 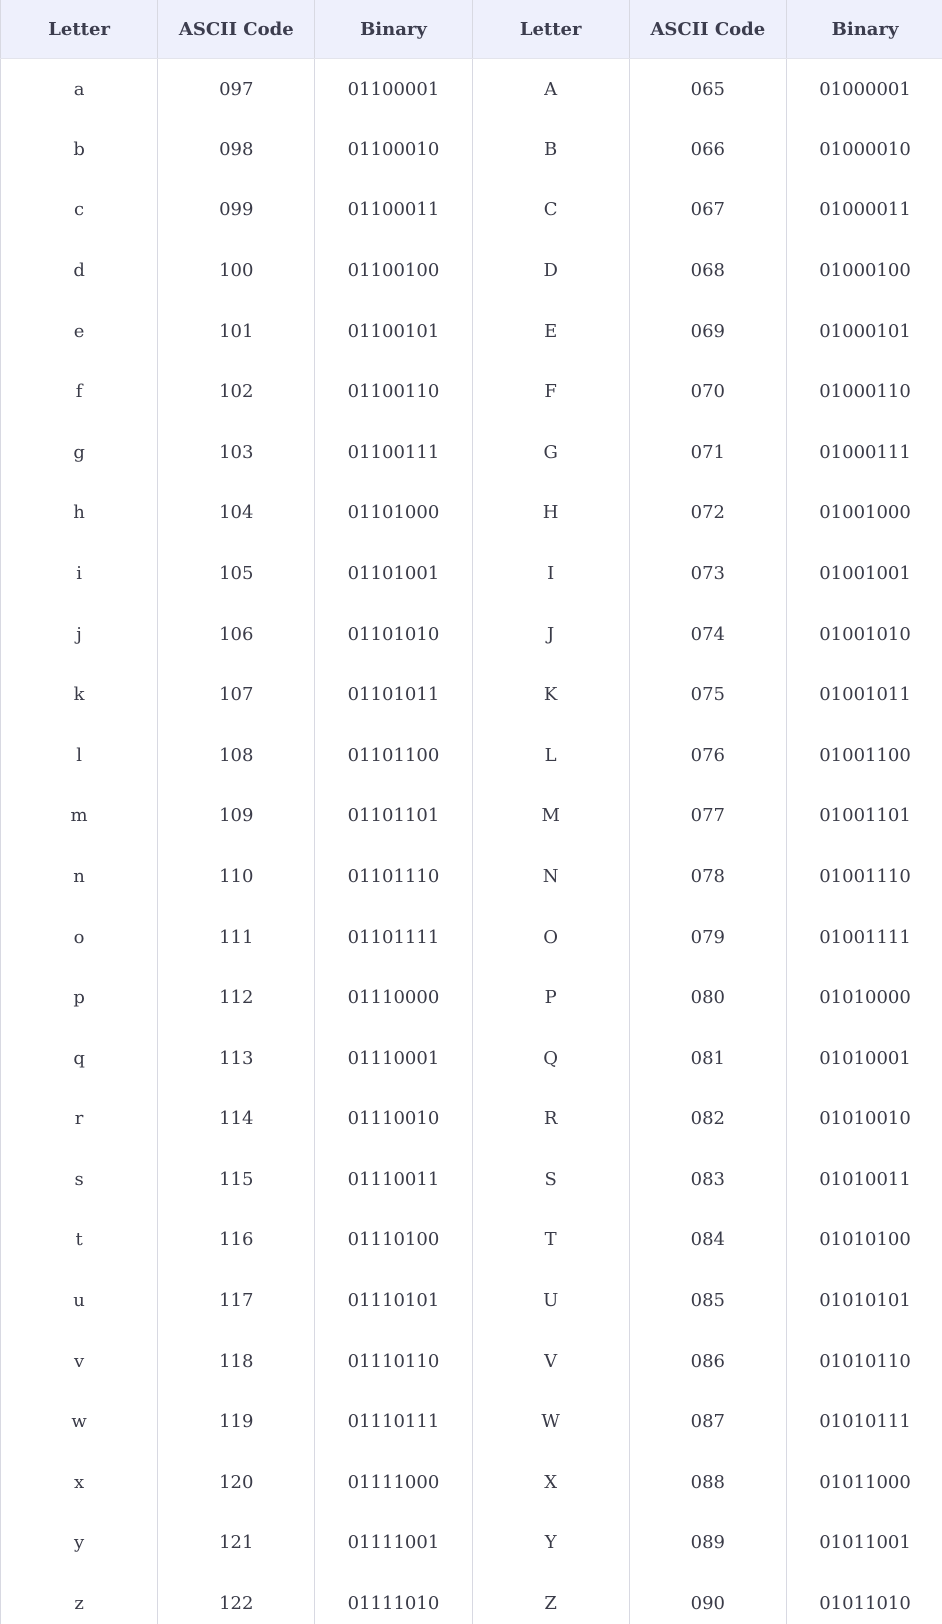 What do you see at coordinates (707, 694) in the screenshot?
I see `cell-ascii-code-uppercase: 075` at bounding box center [707, 694].